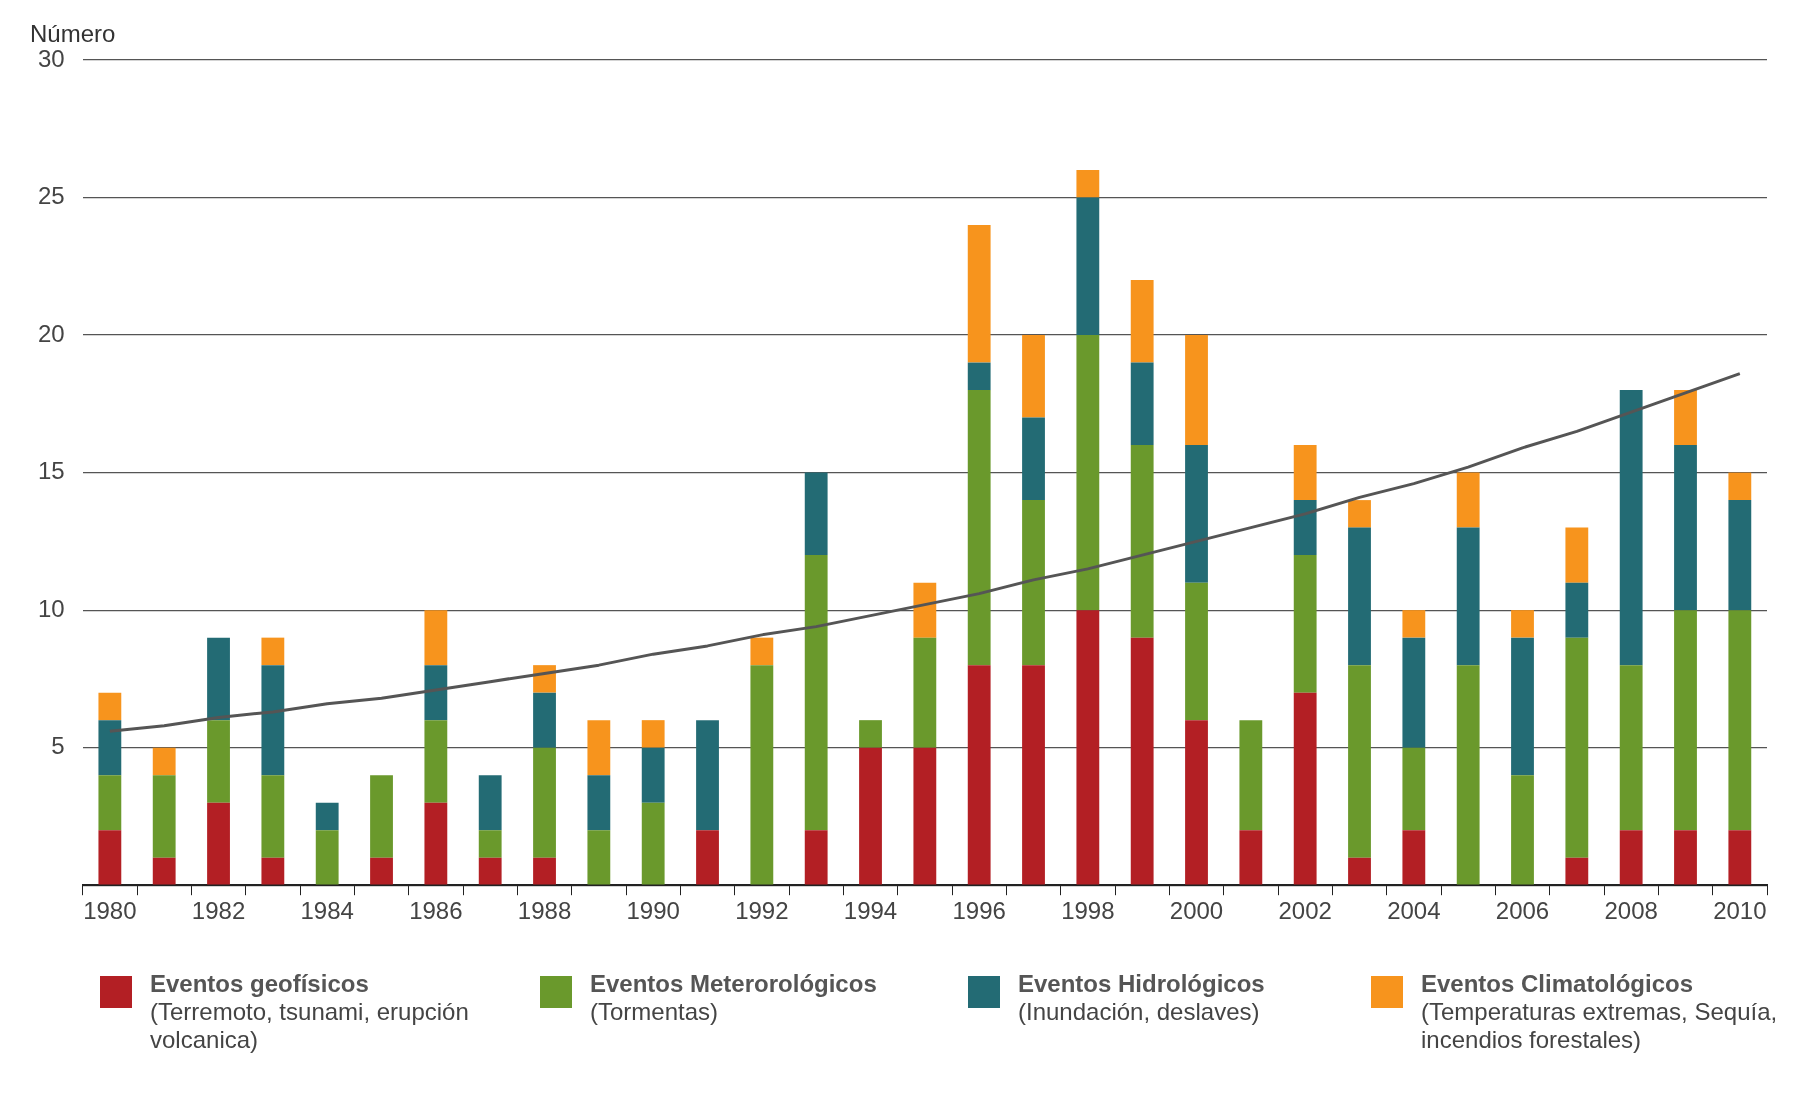 Image resolution: width=1797 pixels, height=1095 pixels. What do you see at coordinates (870, 911) in the screenshot?
I see `x-tick-label: 1994` at bounding box center [870, 911].